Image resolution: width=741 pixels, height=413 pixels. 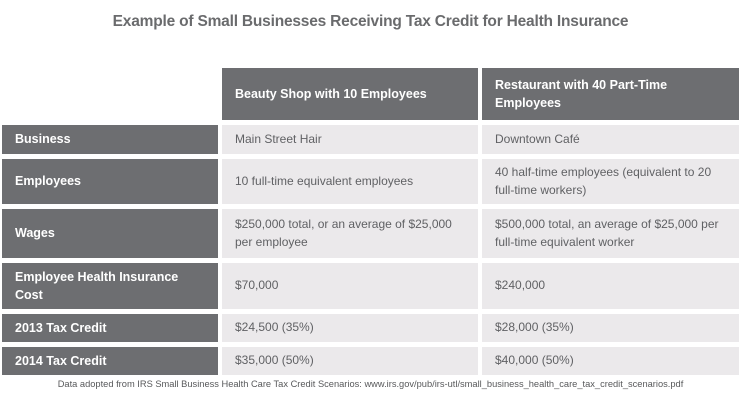 What do you see at coordinates (350, 181) in the screenshot?
I see `cell-employees-beauty-shop: 10 full-time equivalent employees` at bounding box center [350, 181].